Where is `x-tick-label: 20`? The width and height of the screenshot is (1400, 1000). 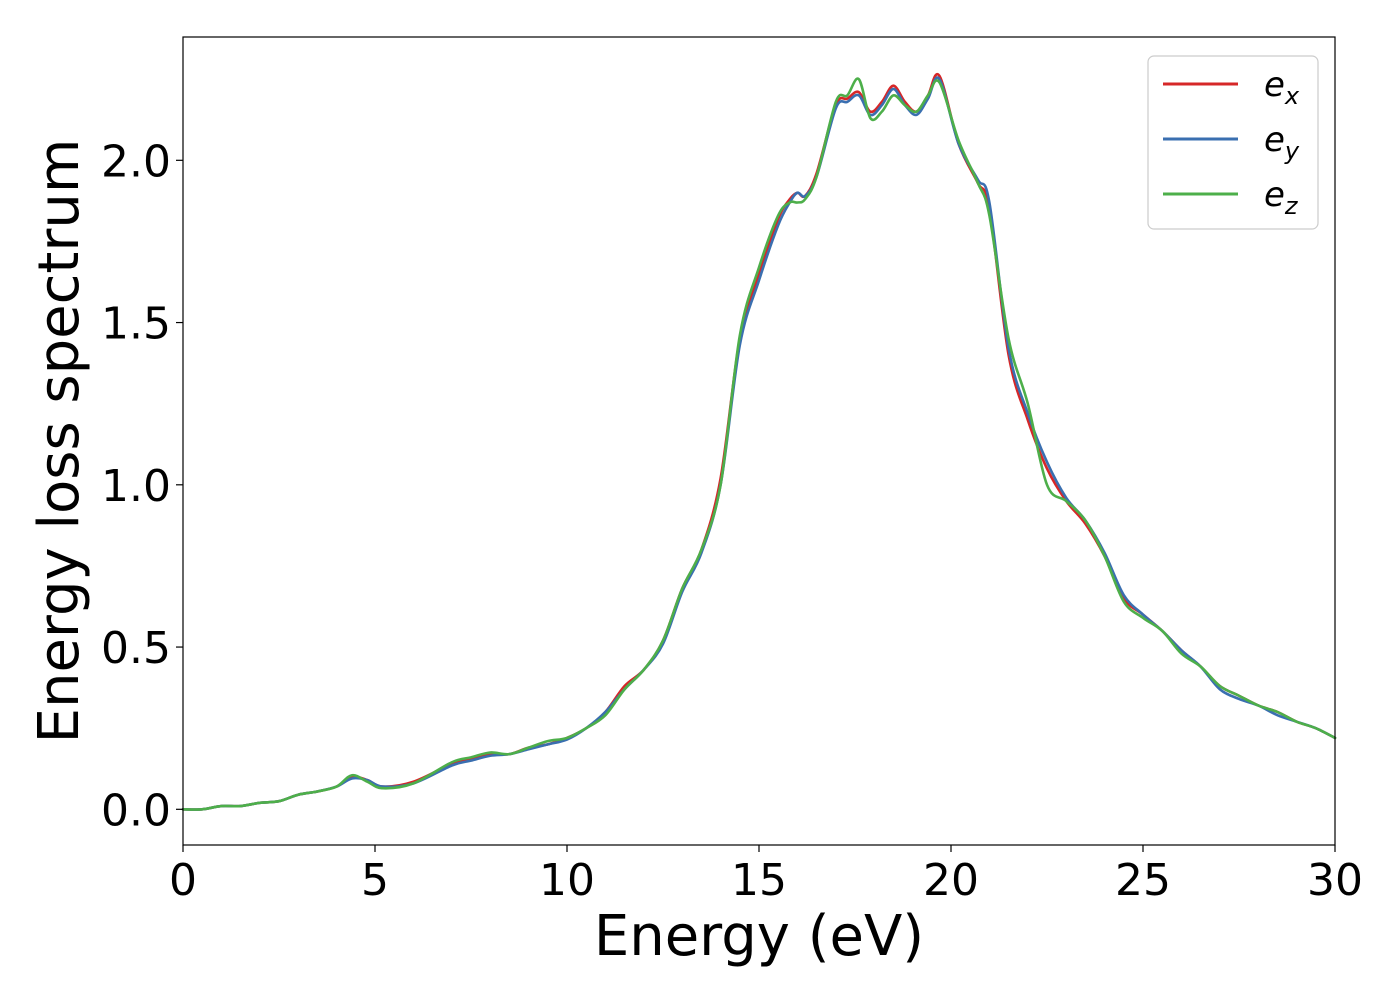
x-tick-label: 20 is located at coordinates (951, 880).